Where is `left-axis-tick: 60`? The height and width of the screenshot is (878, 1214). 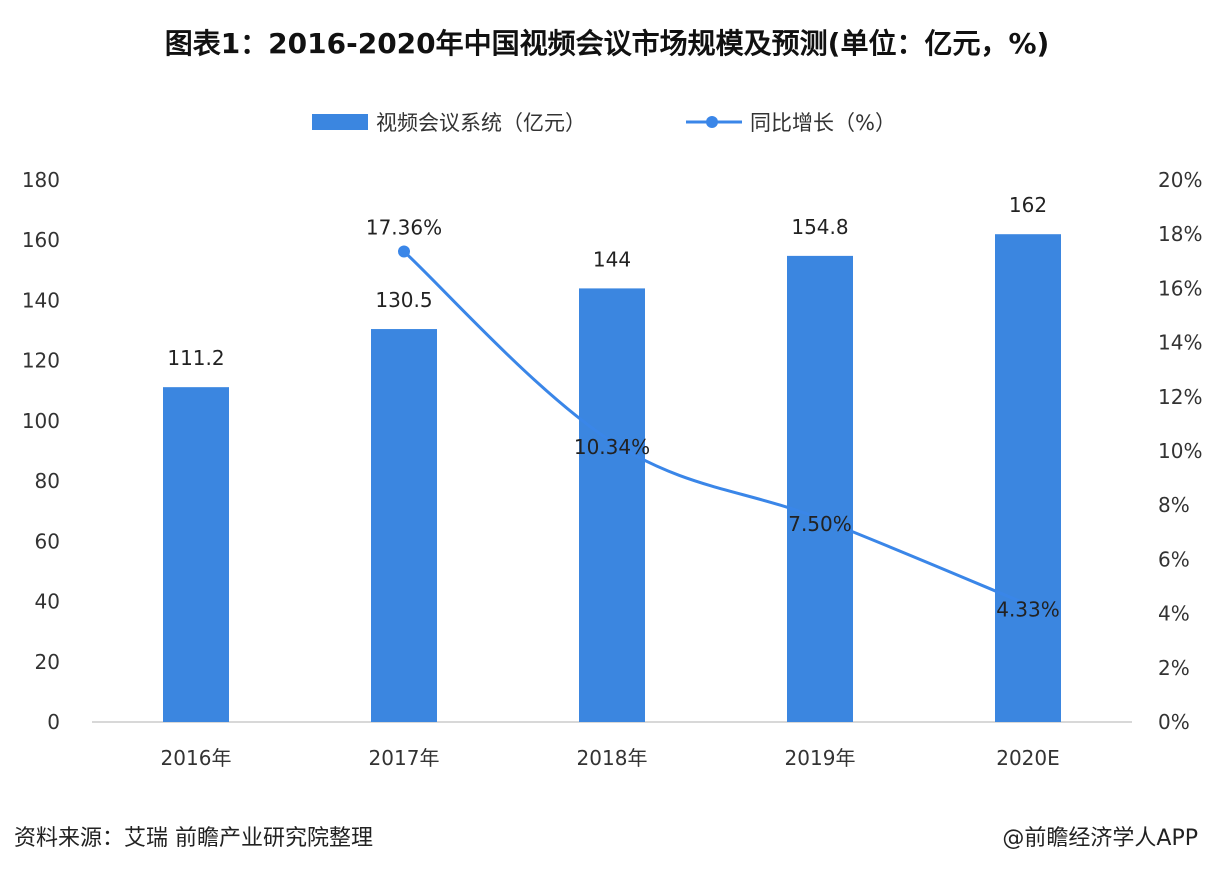 left-axis-tick: 60 is located at coordinates (47, 541).